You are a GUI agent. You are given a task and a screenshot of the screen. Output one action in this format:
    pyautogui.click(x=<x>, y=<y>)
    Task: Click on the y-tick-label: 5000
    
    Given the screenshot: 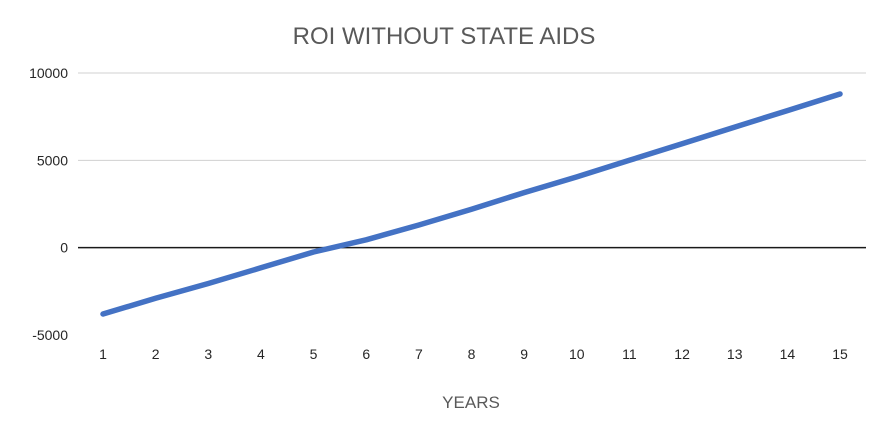 What is the action you would take?
    pyautogui.click(x=52, y=160)
    